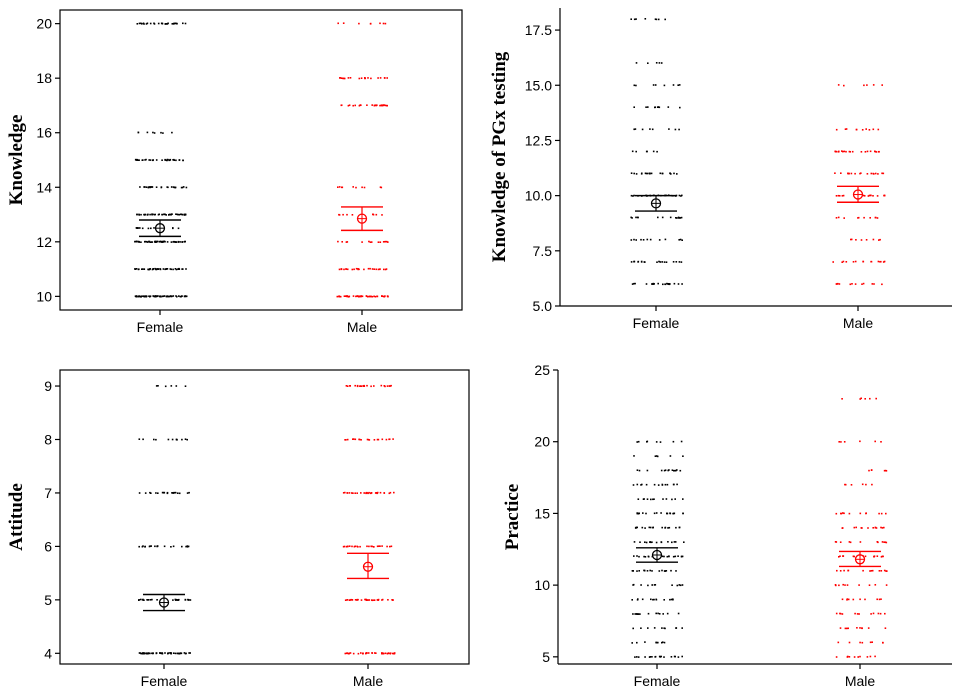 This screenshot has height=689, width=953. Describe the element at coordinates (44, 24) in the screenshot. I see `y-tick-label: 20` at that location.